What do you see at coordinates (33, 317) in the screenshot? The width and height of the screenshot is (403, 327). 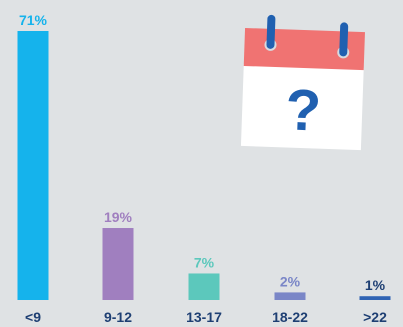 I see `category-label-1: <9` at bounding box center [33, 317].